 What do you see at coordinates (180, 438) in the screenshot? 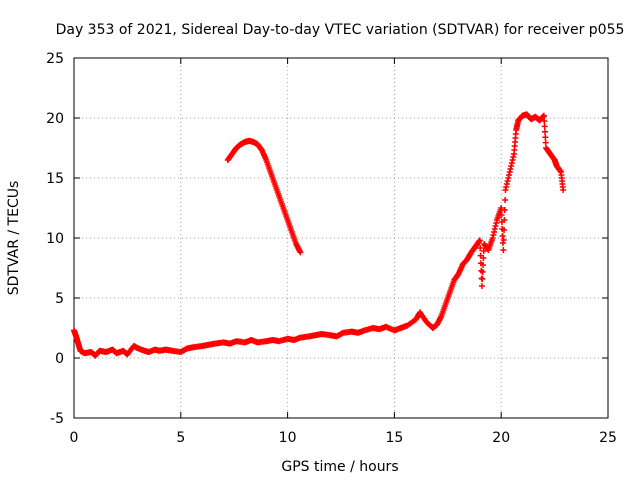
I see `x-tick-label: 5` at bounding box center [180, 438].